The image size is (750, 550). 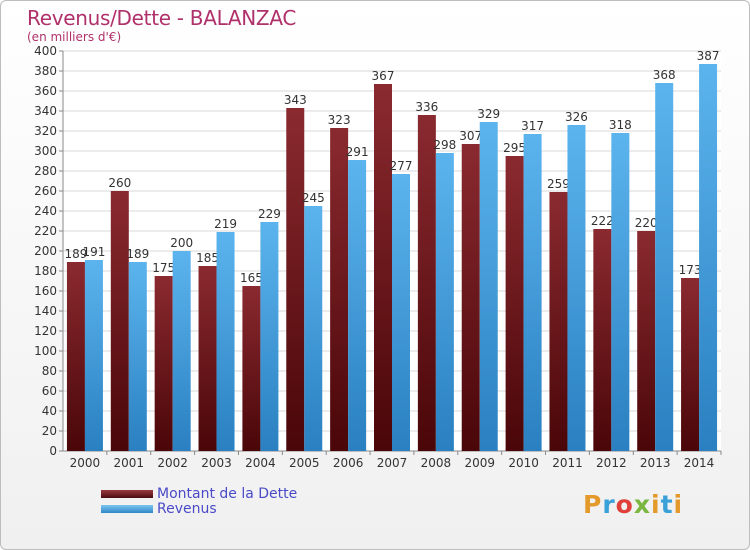 I want to click on data-label-revenus: 329, so click(x=488, y=114).